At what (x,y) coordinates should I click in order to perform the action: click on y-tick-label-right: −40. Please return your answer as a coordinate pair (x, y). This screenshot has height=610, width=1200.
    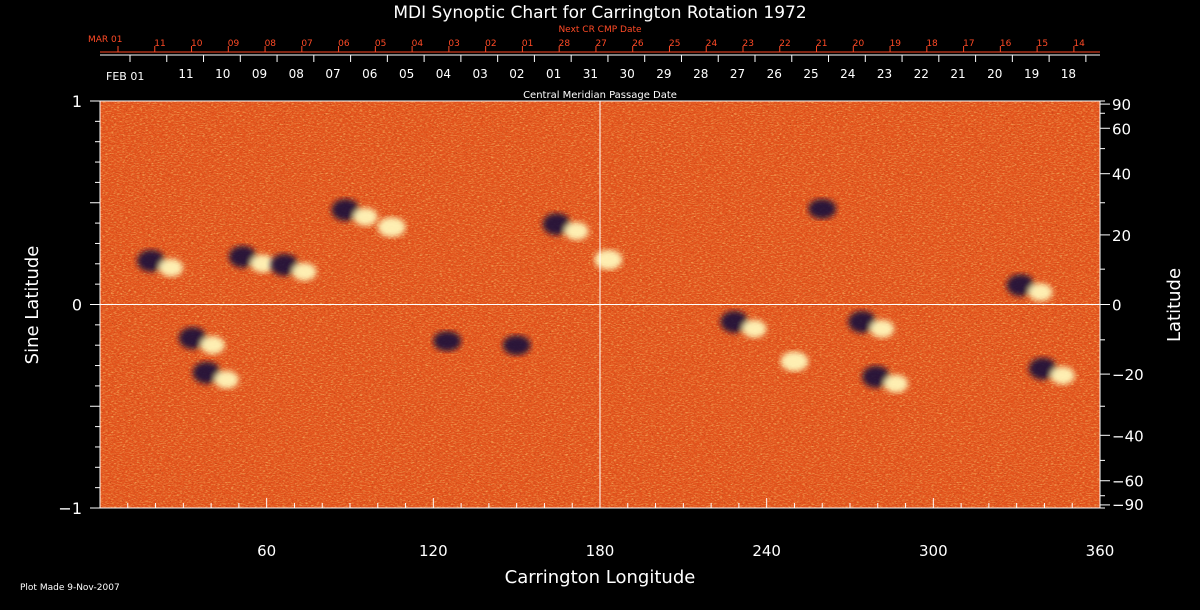
    Looking at the image, I should click on (1128, 436).